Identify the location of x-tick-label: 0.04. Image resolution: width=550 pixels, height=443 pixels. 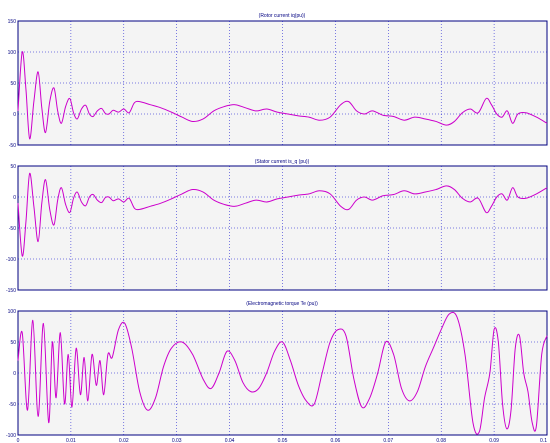
(230, 440).